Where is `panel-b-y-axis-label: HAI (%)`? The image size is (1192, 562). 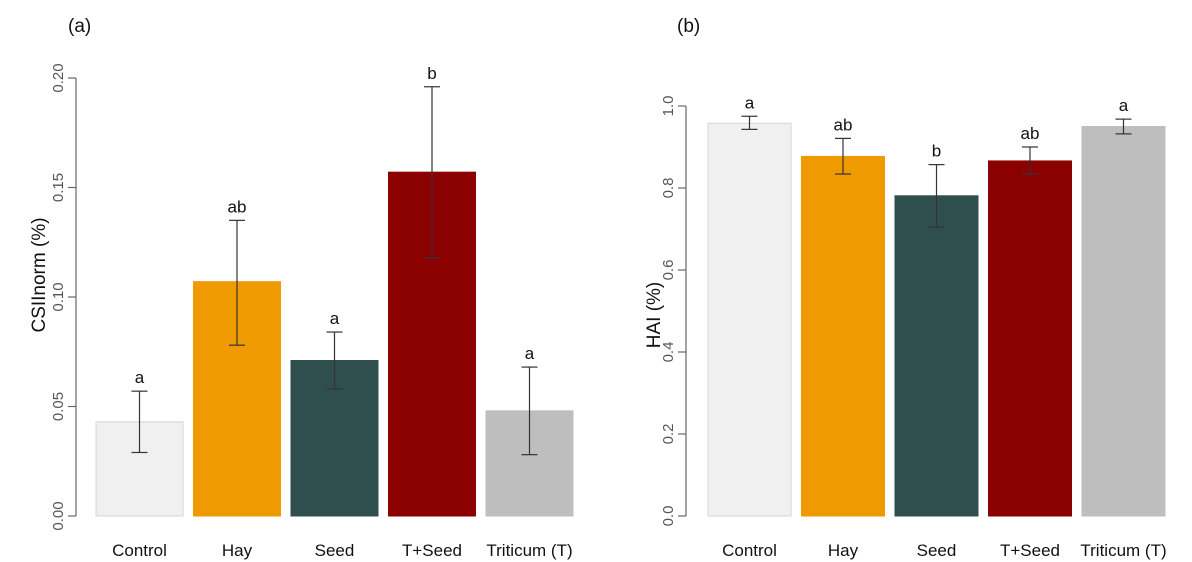
panel-b-y-axis-label: HAI (%) is located at coordinates (654, 315).